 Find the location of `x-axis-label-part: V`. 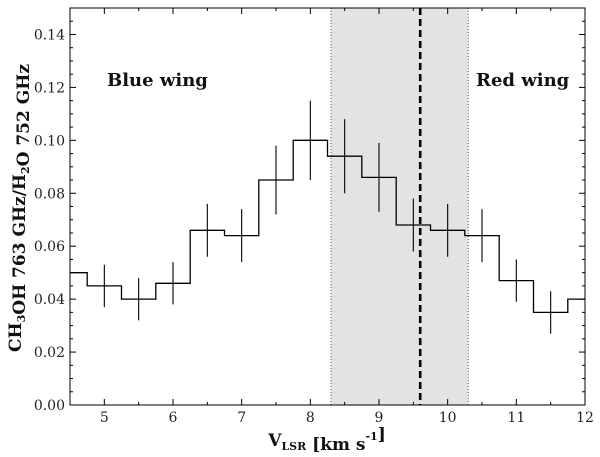

x-axis-label-part: V is located at coordinates (274, 441).